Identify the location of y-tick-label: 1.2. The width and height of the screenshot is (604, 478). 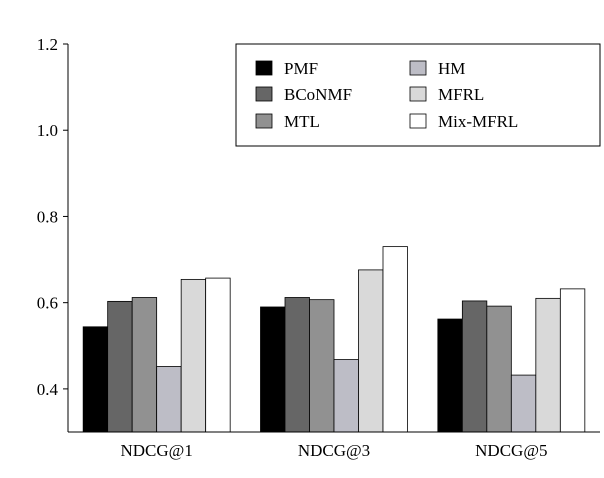
(47, 44).